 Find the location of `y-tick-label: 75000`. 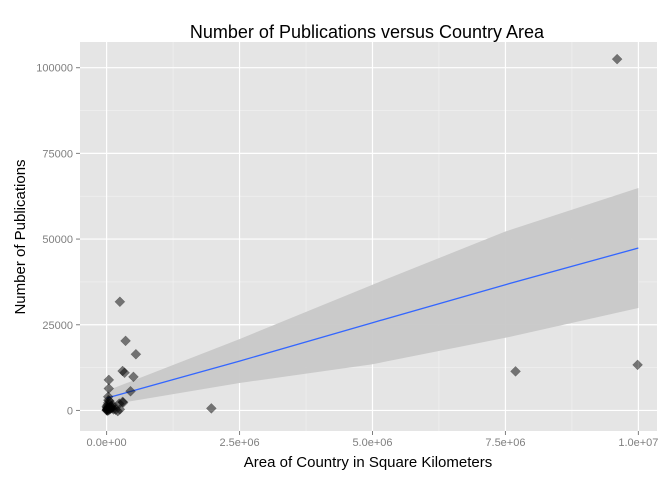

y-tick-label: 75000 is located at coordinates (57, 154).